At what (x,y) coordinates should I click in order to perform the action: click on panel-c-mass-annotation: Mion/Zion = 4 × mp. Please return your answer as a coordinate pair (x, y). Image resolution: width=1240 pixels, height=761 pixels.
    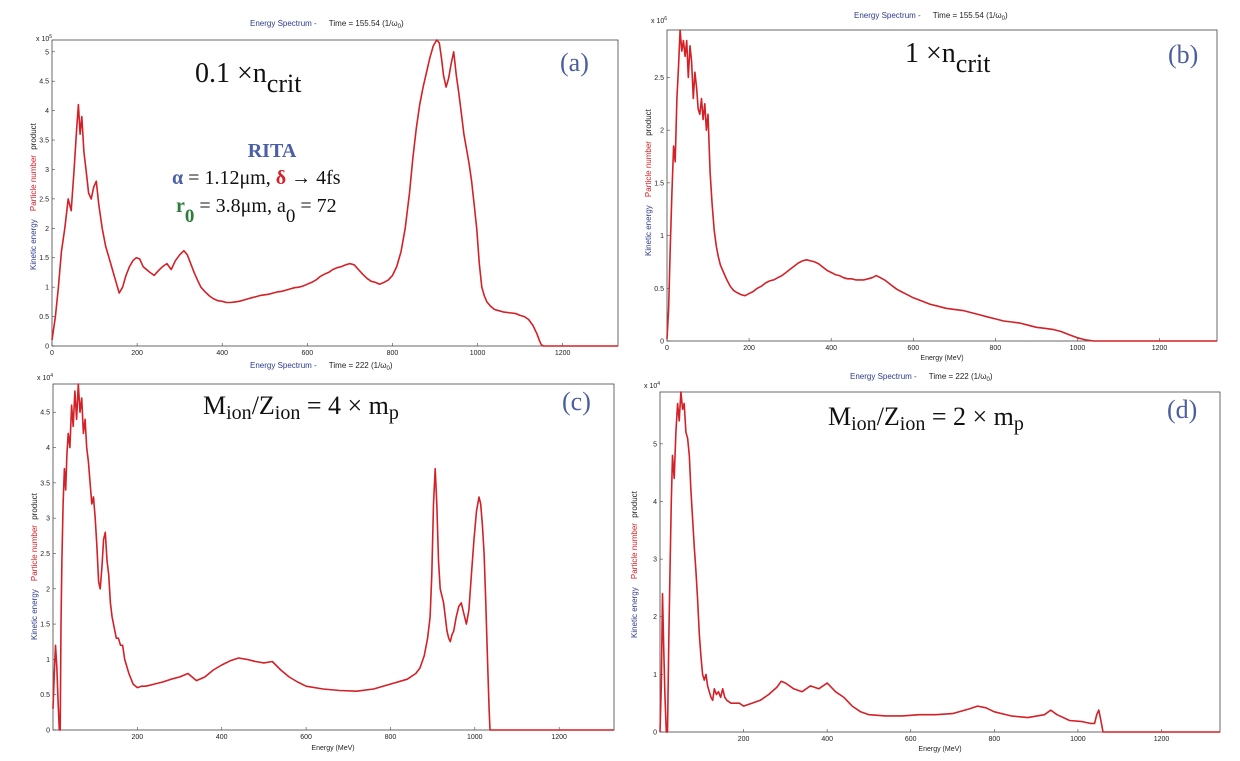
    Looking at the image, I should click on (301, 407).